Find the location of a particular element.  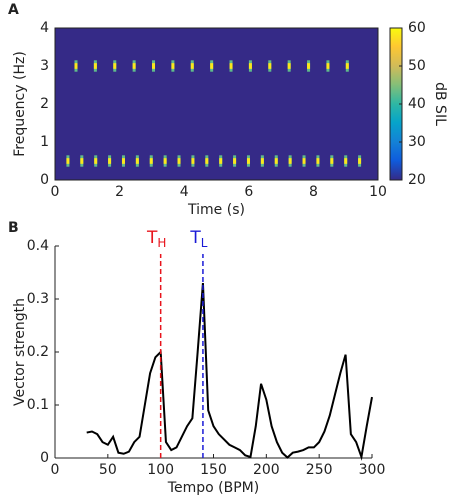

colorbar-tick-label: 60 is located at coordinates (417, 28).